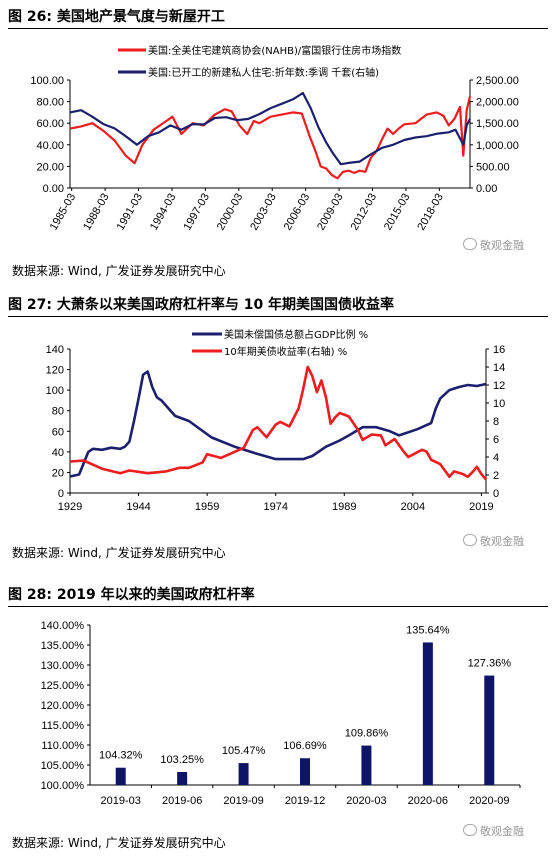  I want to click on y2-tick-label: 1,000.00, so click(497, 146).